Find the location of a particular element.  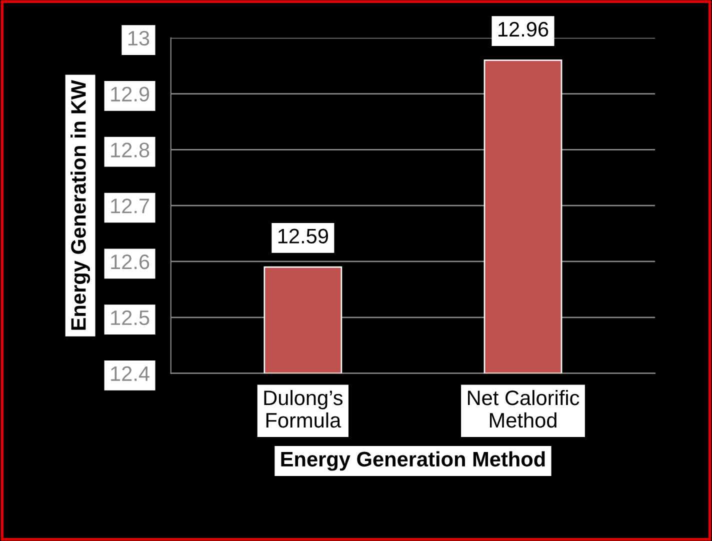

y-tick-label: 13 is located at coordinates (139, 38).